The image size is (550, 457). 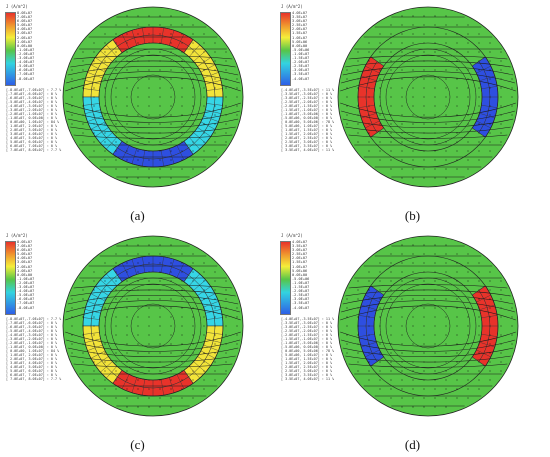 I want to click on subfigure-label-b: (b), so click(x=412, y=215).